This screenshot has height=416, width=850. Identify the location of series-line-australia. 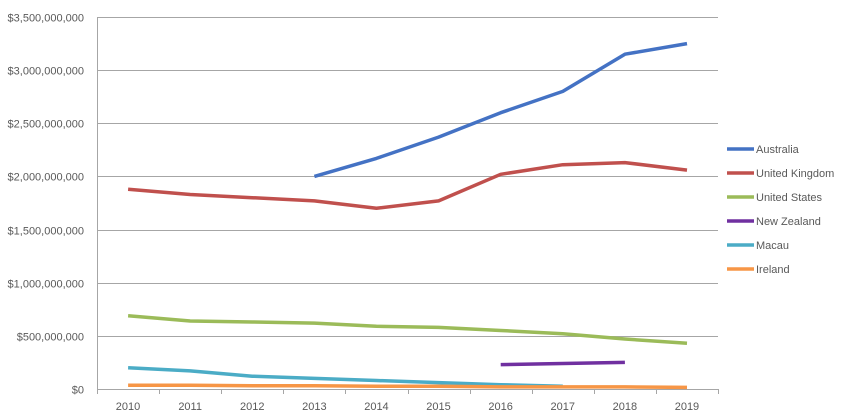
(500, 110).